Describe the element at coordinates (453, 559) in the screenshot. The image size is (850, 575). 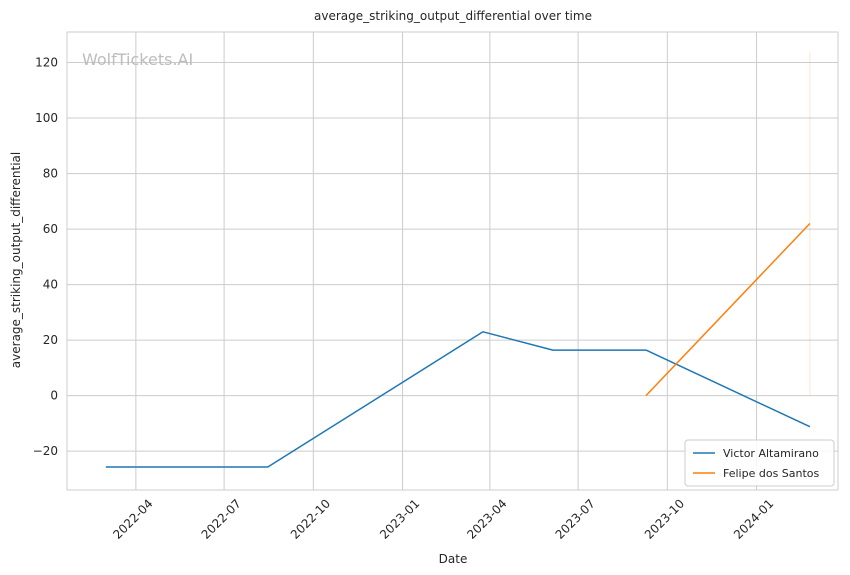
I see `x-axis-label: Date` at that location.